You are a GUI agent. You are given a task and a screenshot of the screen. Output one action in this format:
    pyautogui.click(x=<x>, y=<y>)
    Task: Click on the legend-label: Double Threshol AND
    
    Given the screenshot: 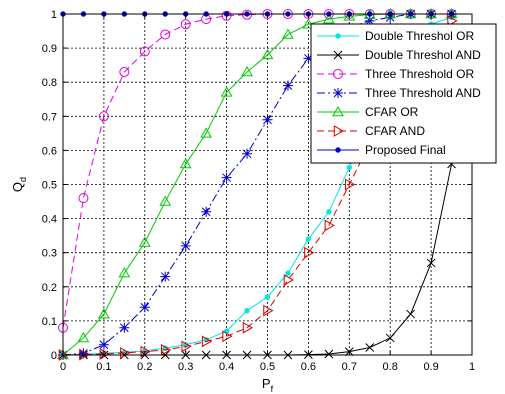 What is the action you would take?
    pyautogui.click(x=423, y=55)
    